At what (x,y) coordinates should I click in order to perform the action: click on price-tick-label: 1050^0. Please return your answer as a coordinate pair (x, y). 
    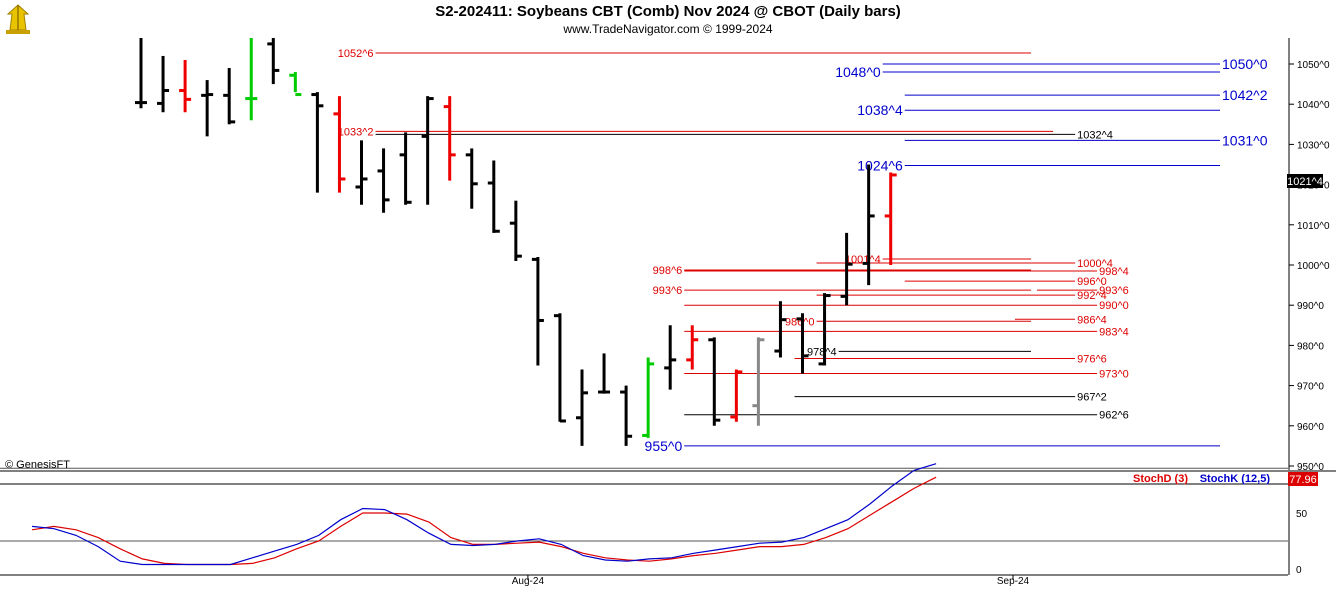
    Looking at the image, I should click on (1313, 65).